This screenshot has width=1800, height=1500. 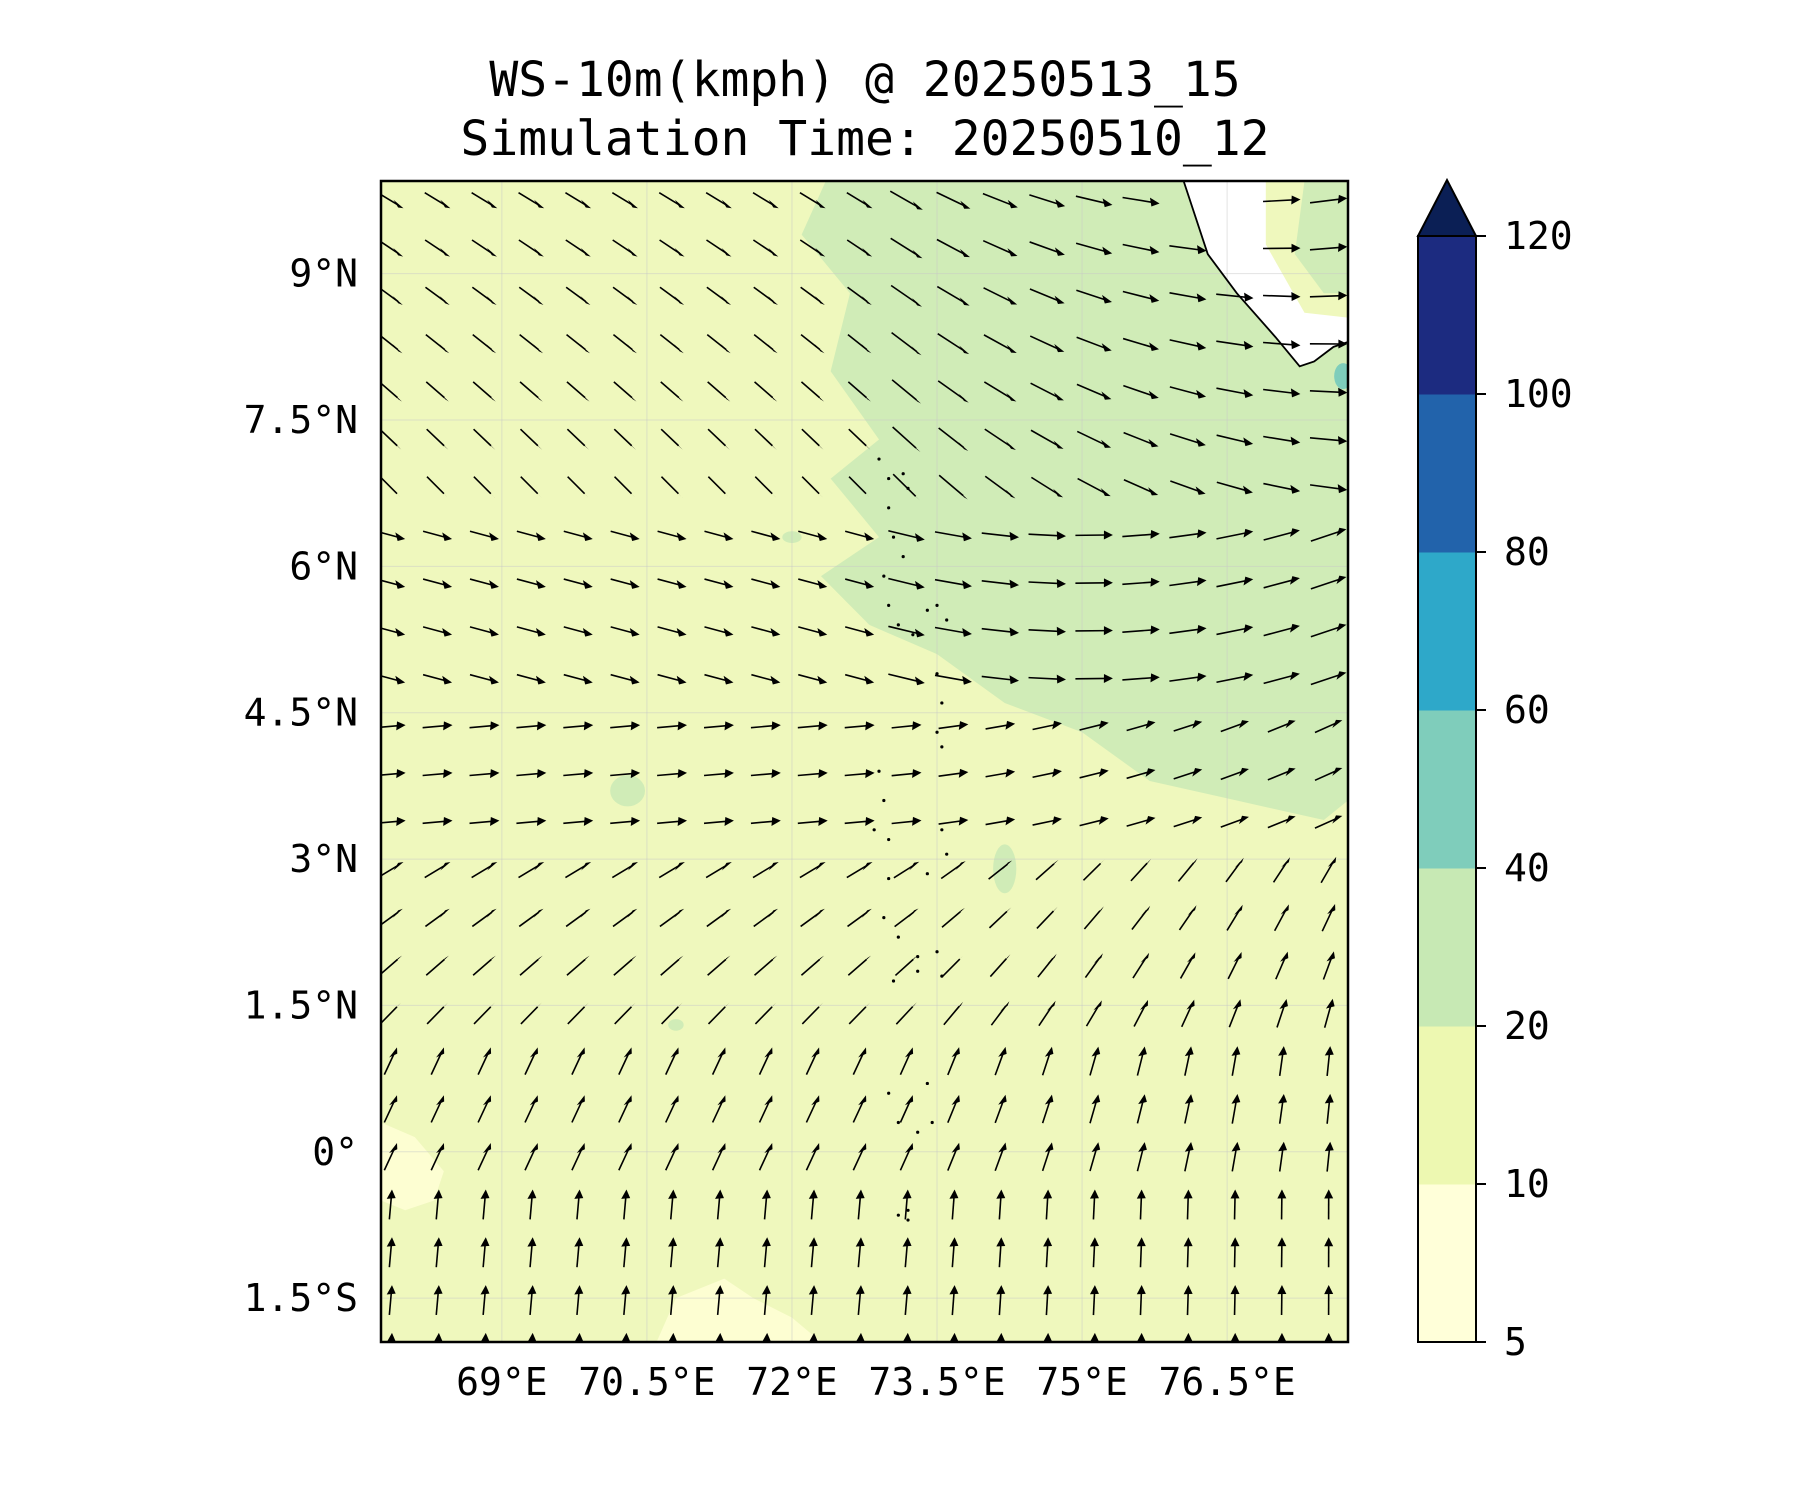 I want to click on colorbar: 5 10 20 40 60 80 100 120, so click(x=1494, y=770).